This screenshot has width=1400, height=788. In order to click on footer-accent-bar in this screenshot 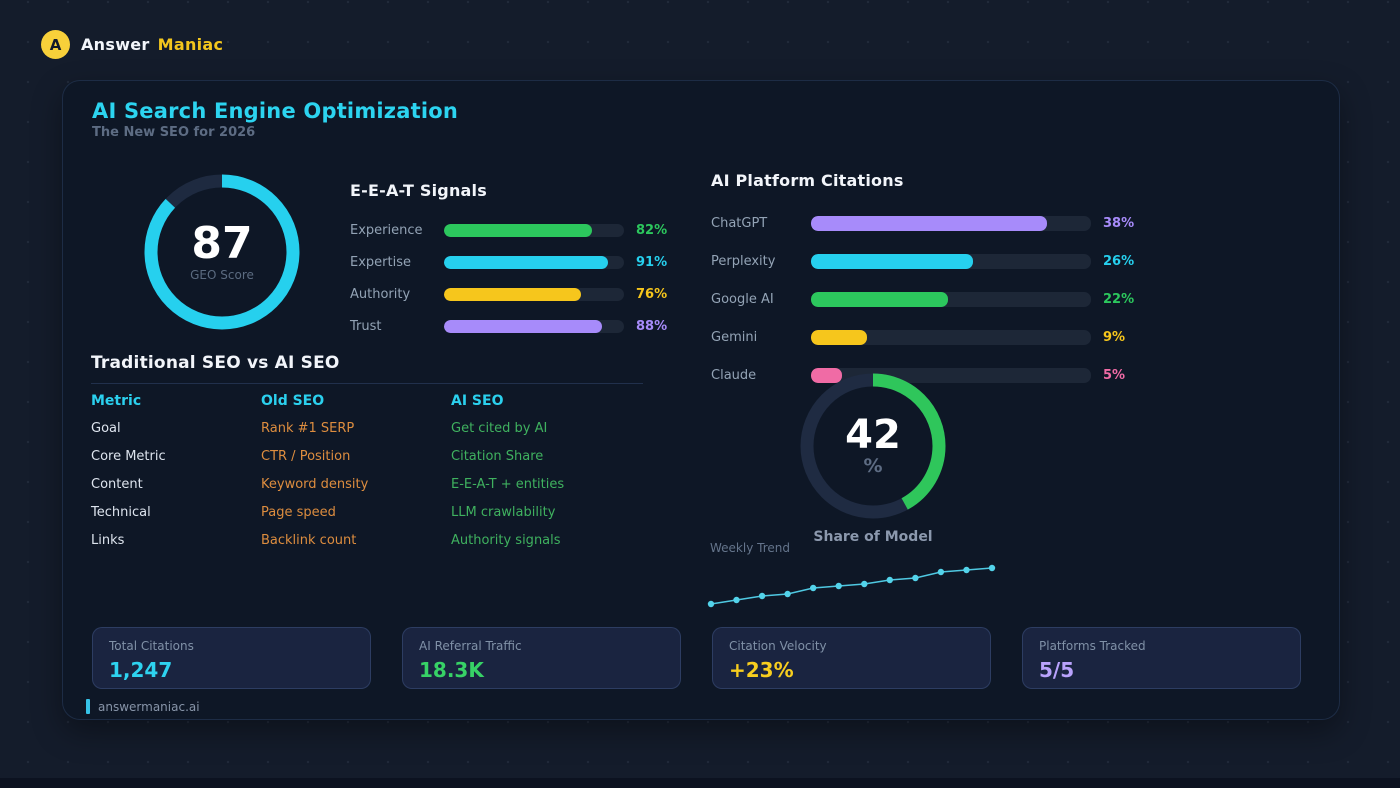, I will do `click(88, 706)`.